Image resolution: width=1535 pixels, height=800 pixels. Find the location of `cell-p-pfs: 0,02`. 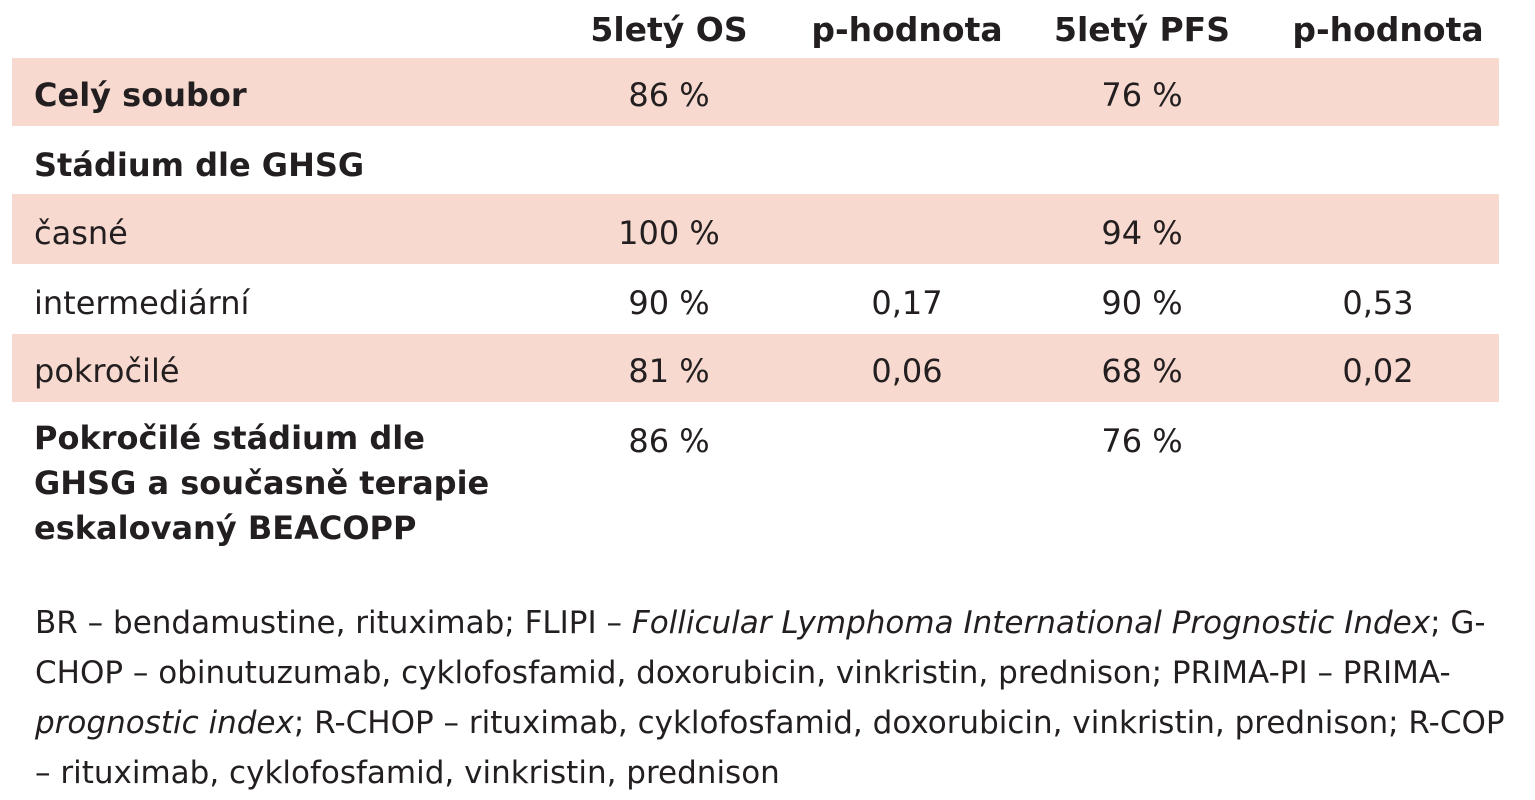

cell-p-pfs: 0,02 is located at coordinates (1378, 371).